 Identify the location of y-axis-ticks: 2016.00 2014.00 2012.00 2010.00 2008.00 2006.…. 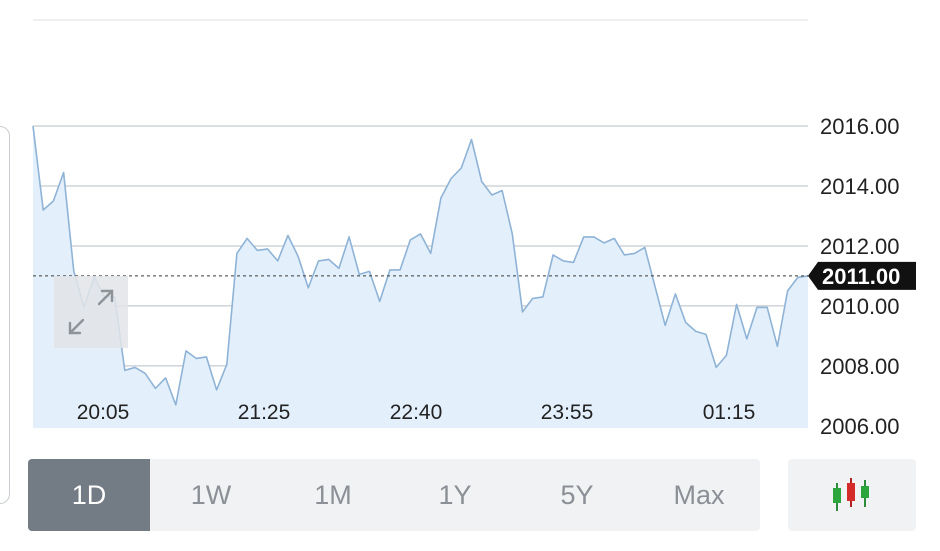
(860, 276).